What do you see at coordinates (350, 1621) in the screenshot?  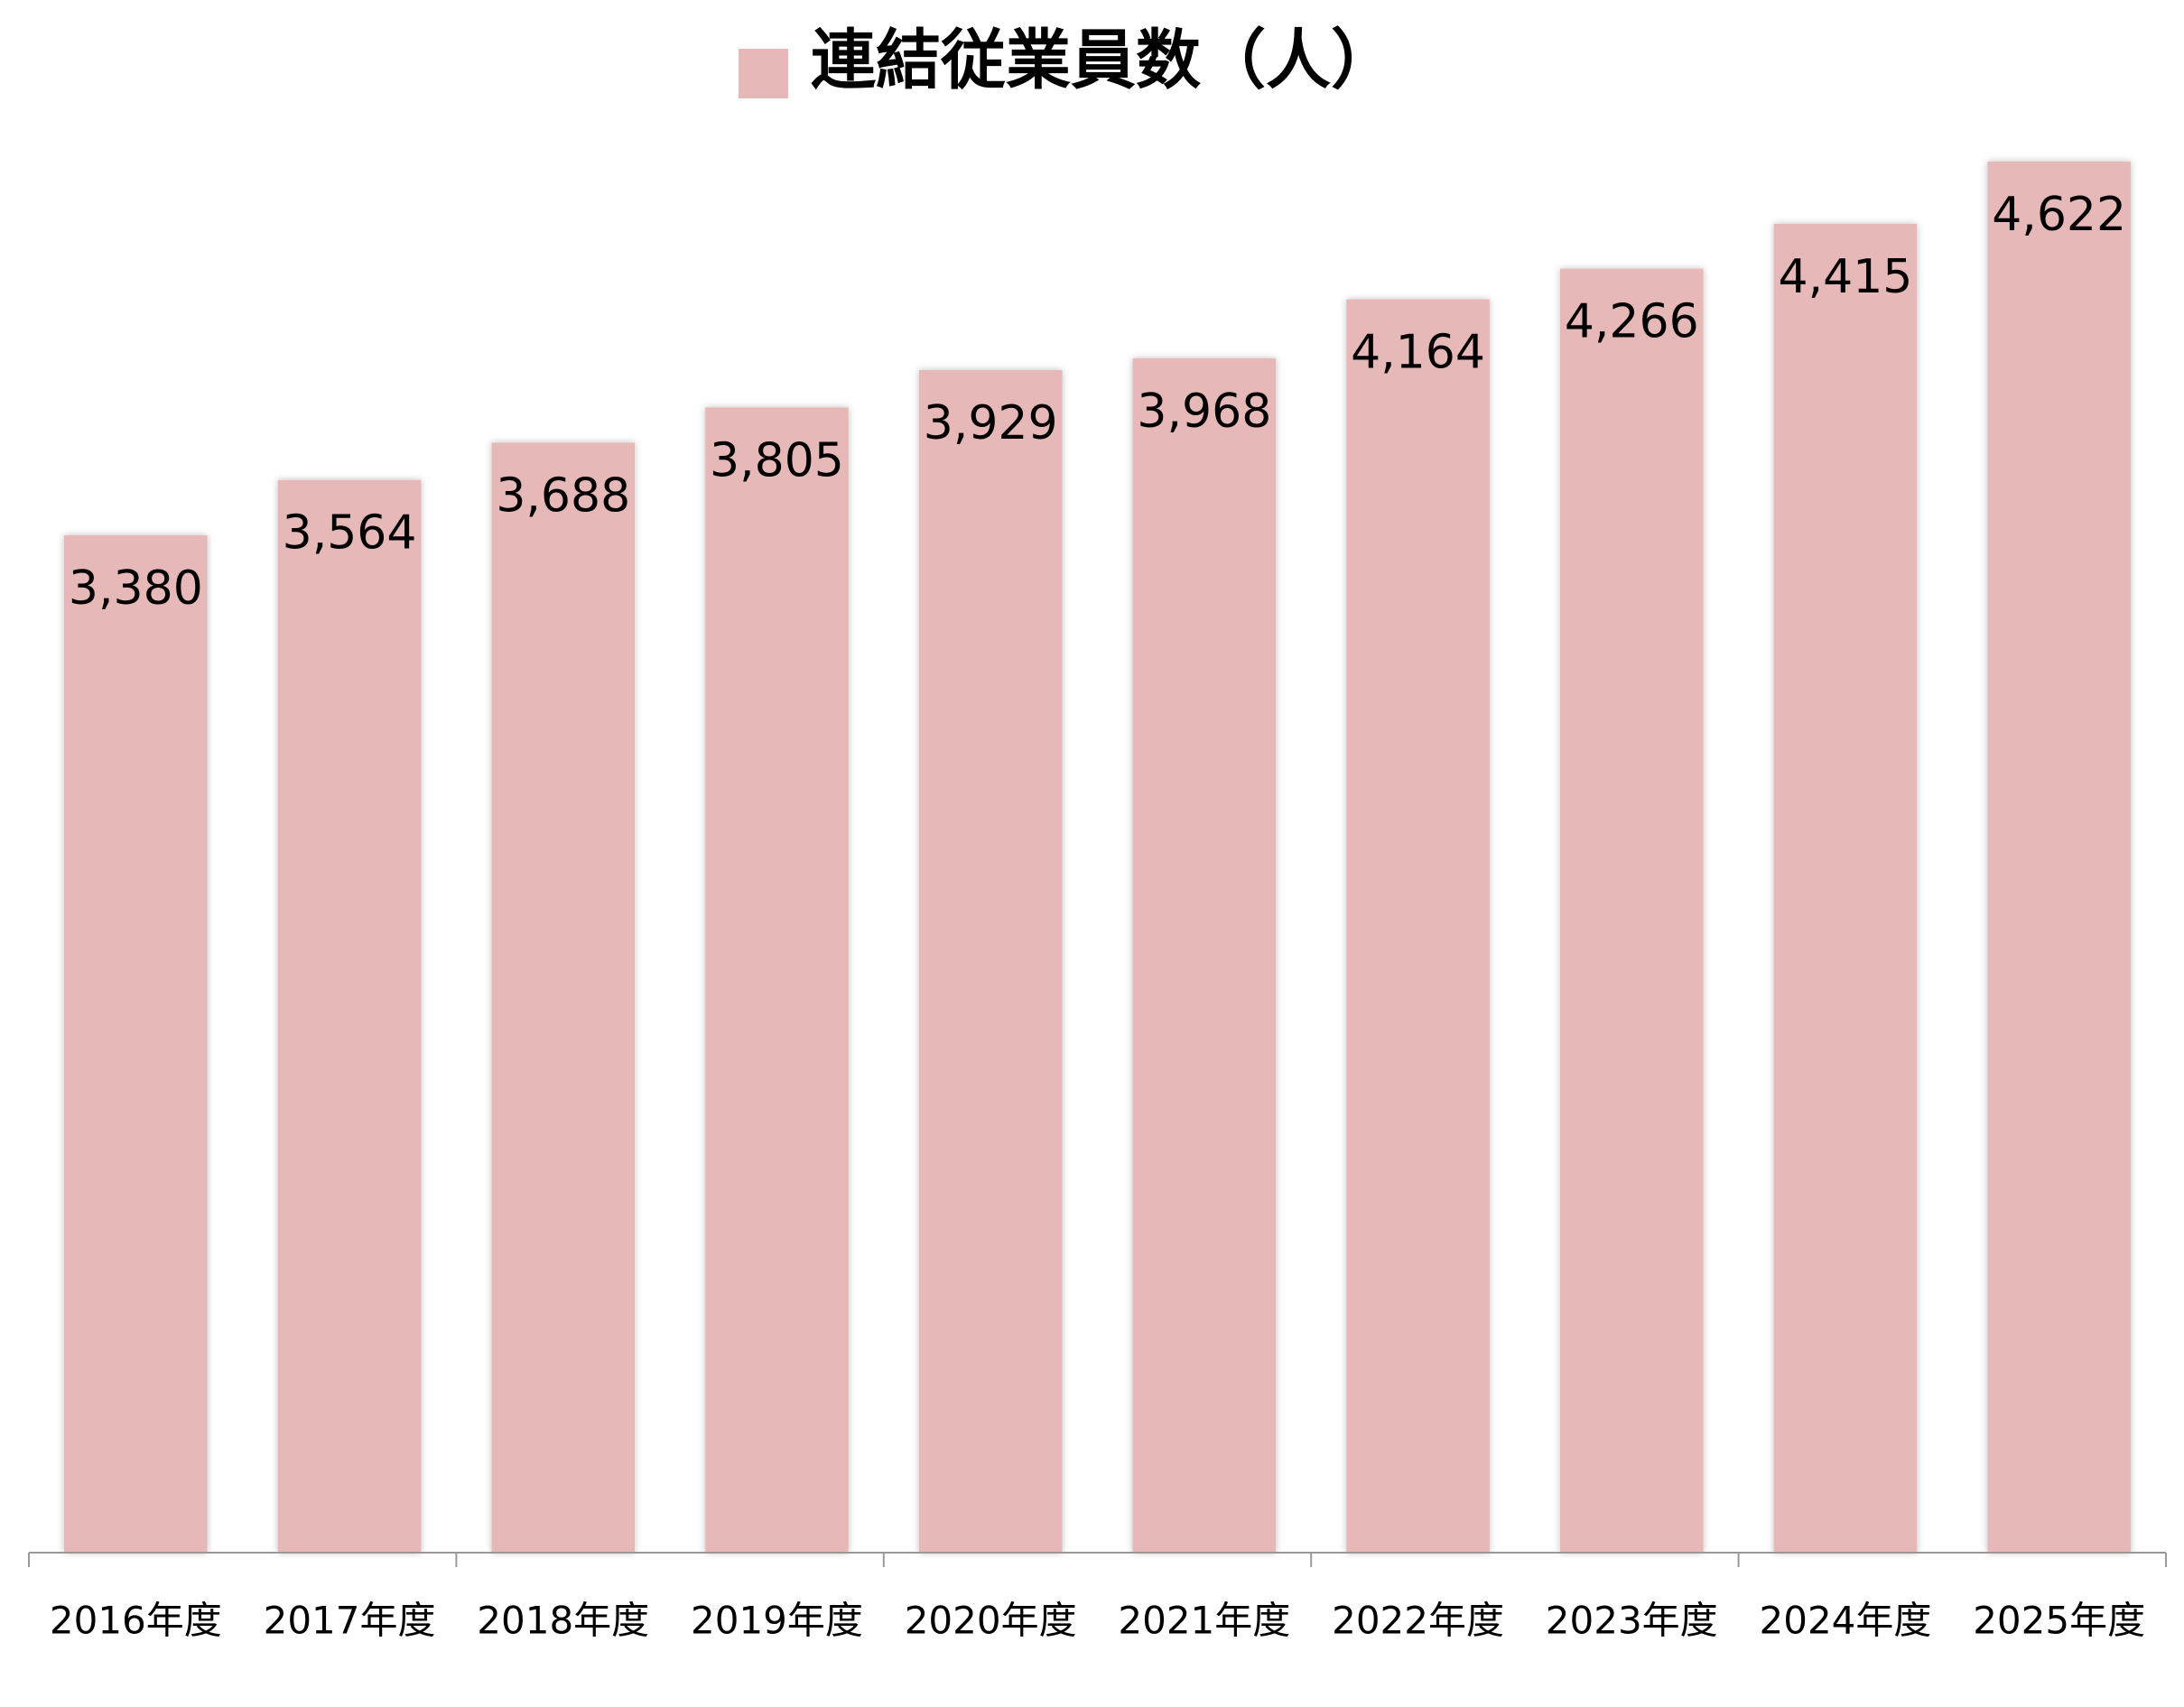 I see `x-tick-label: 2017年度` at bounding box center [350, 1621].